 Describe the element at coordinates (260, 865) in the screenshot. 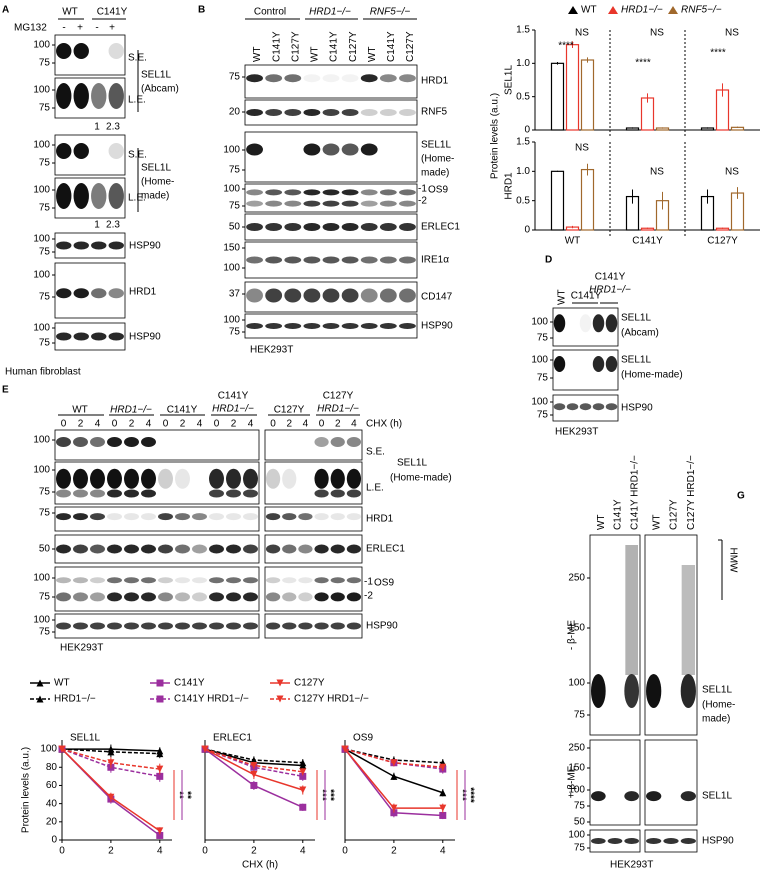

I see `x-axis-title: CHX (h)` at that location.